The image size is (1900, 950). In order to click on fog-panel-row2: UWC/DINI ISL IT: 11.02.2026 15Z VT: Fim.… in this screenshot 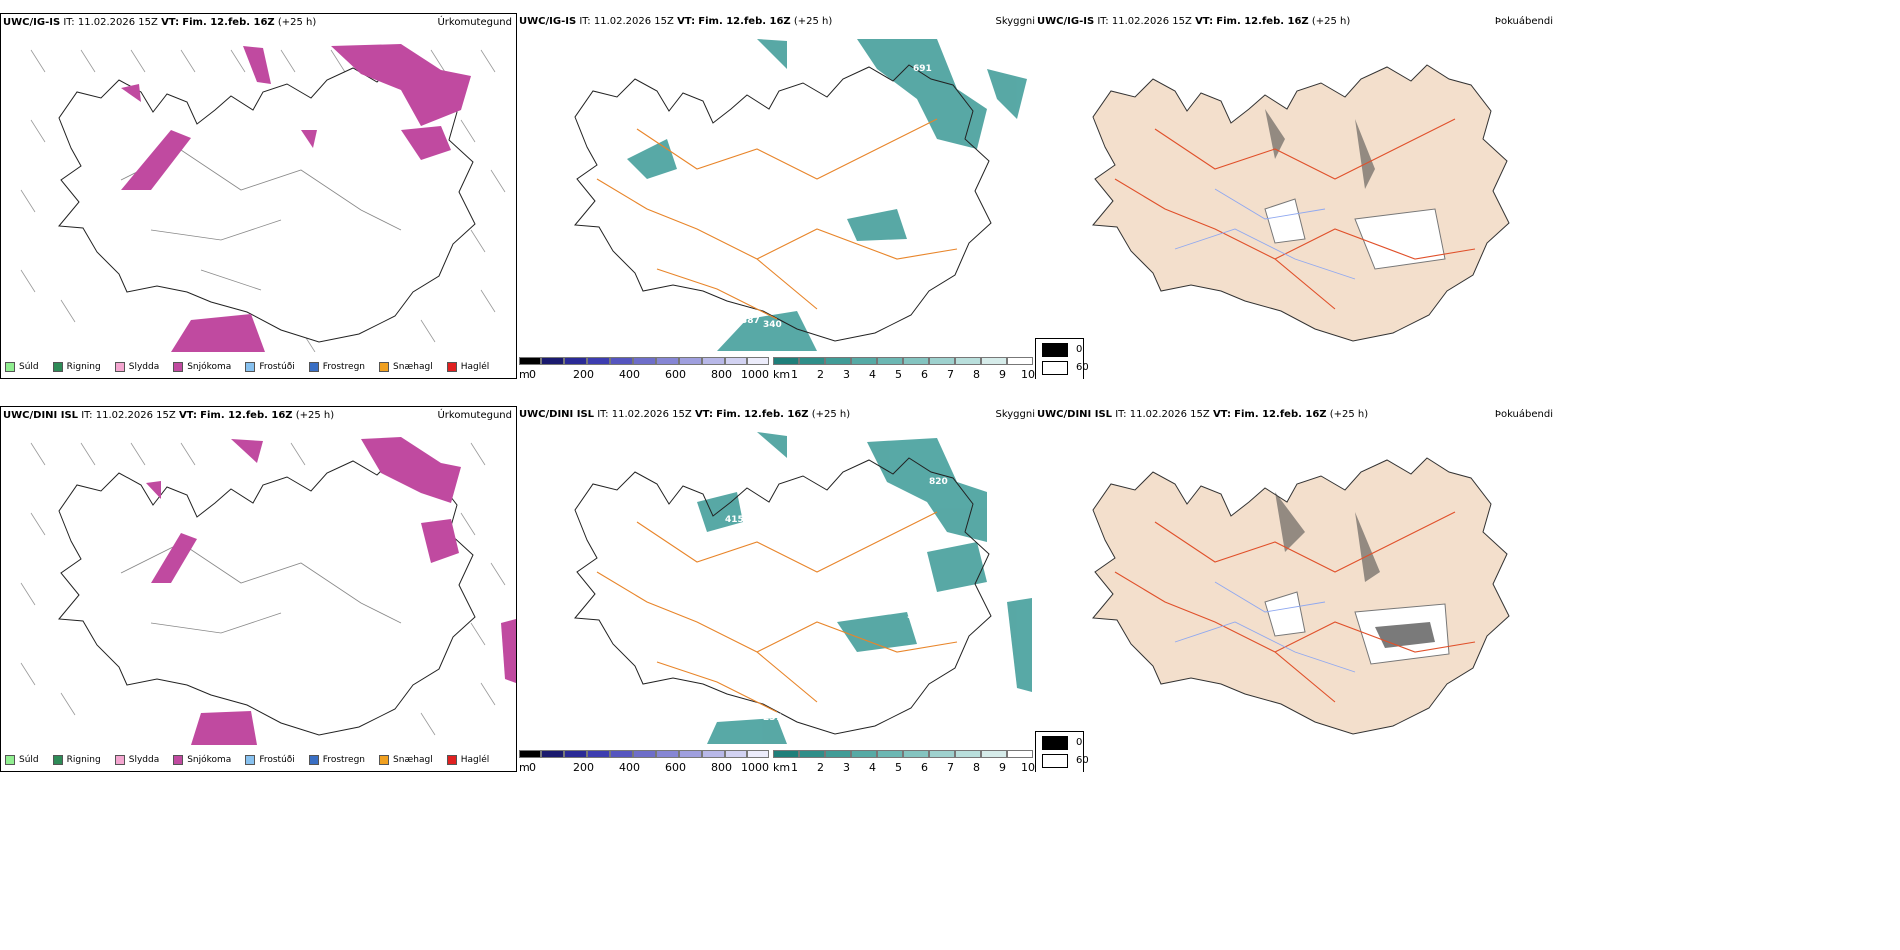, I will do `click(1295, 589)`.